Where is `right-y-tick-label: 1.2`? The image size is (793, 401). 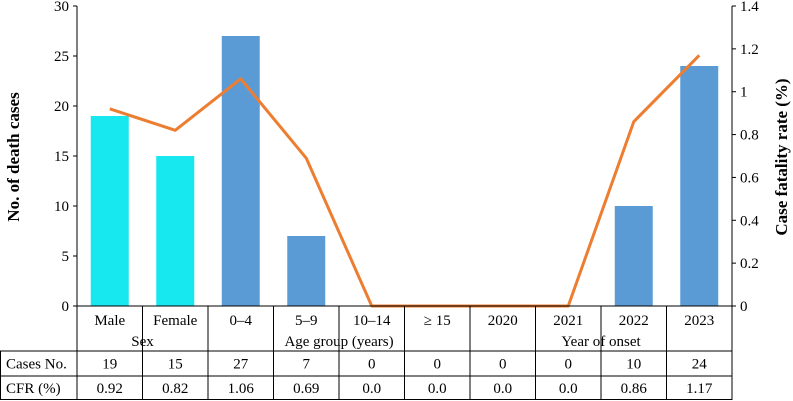 right-y-tick-label: 1.2 is located at coordinates (749, 50).